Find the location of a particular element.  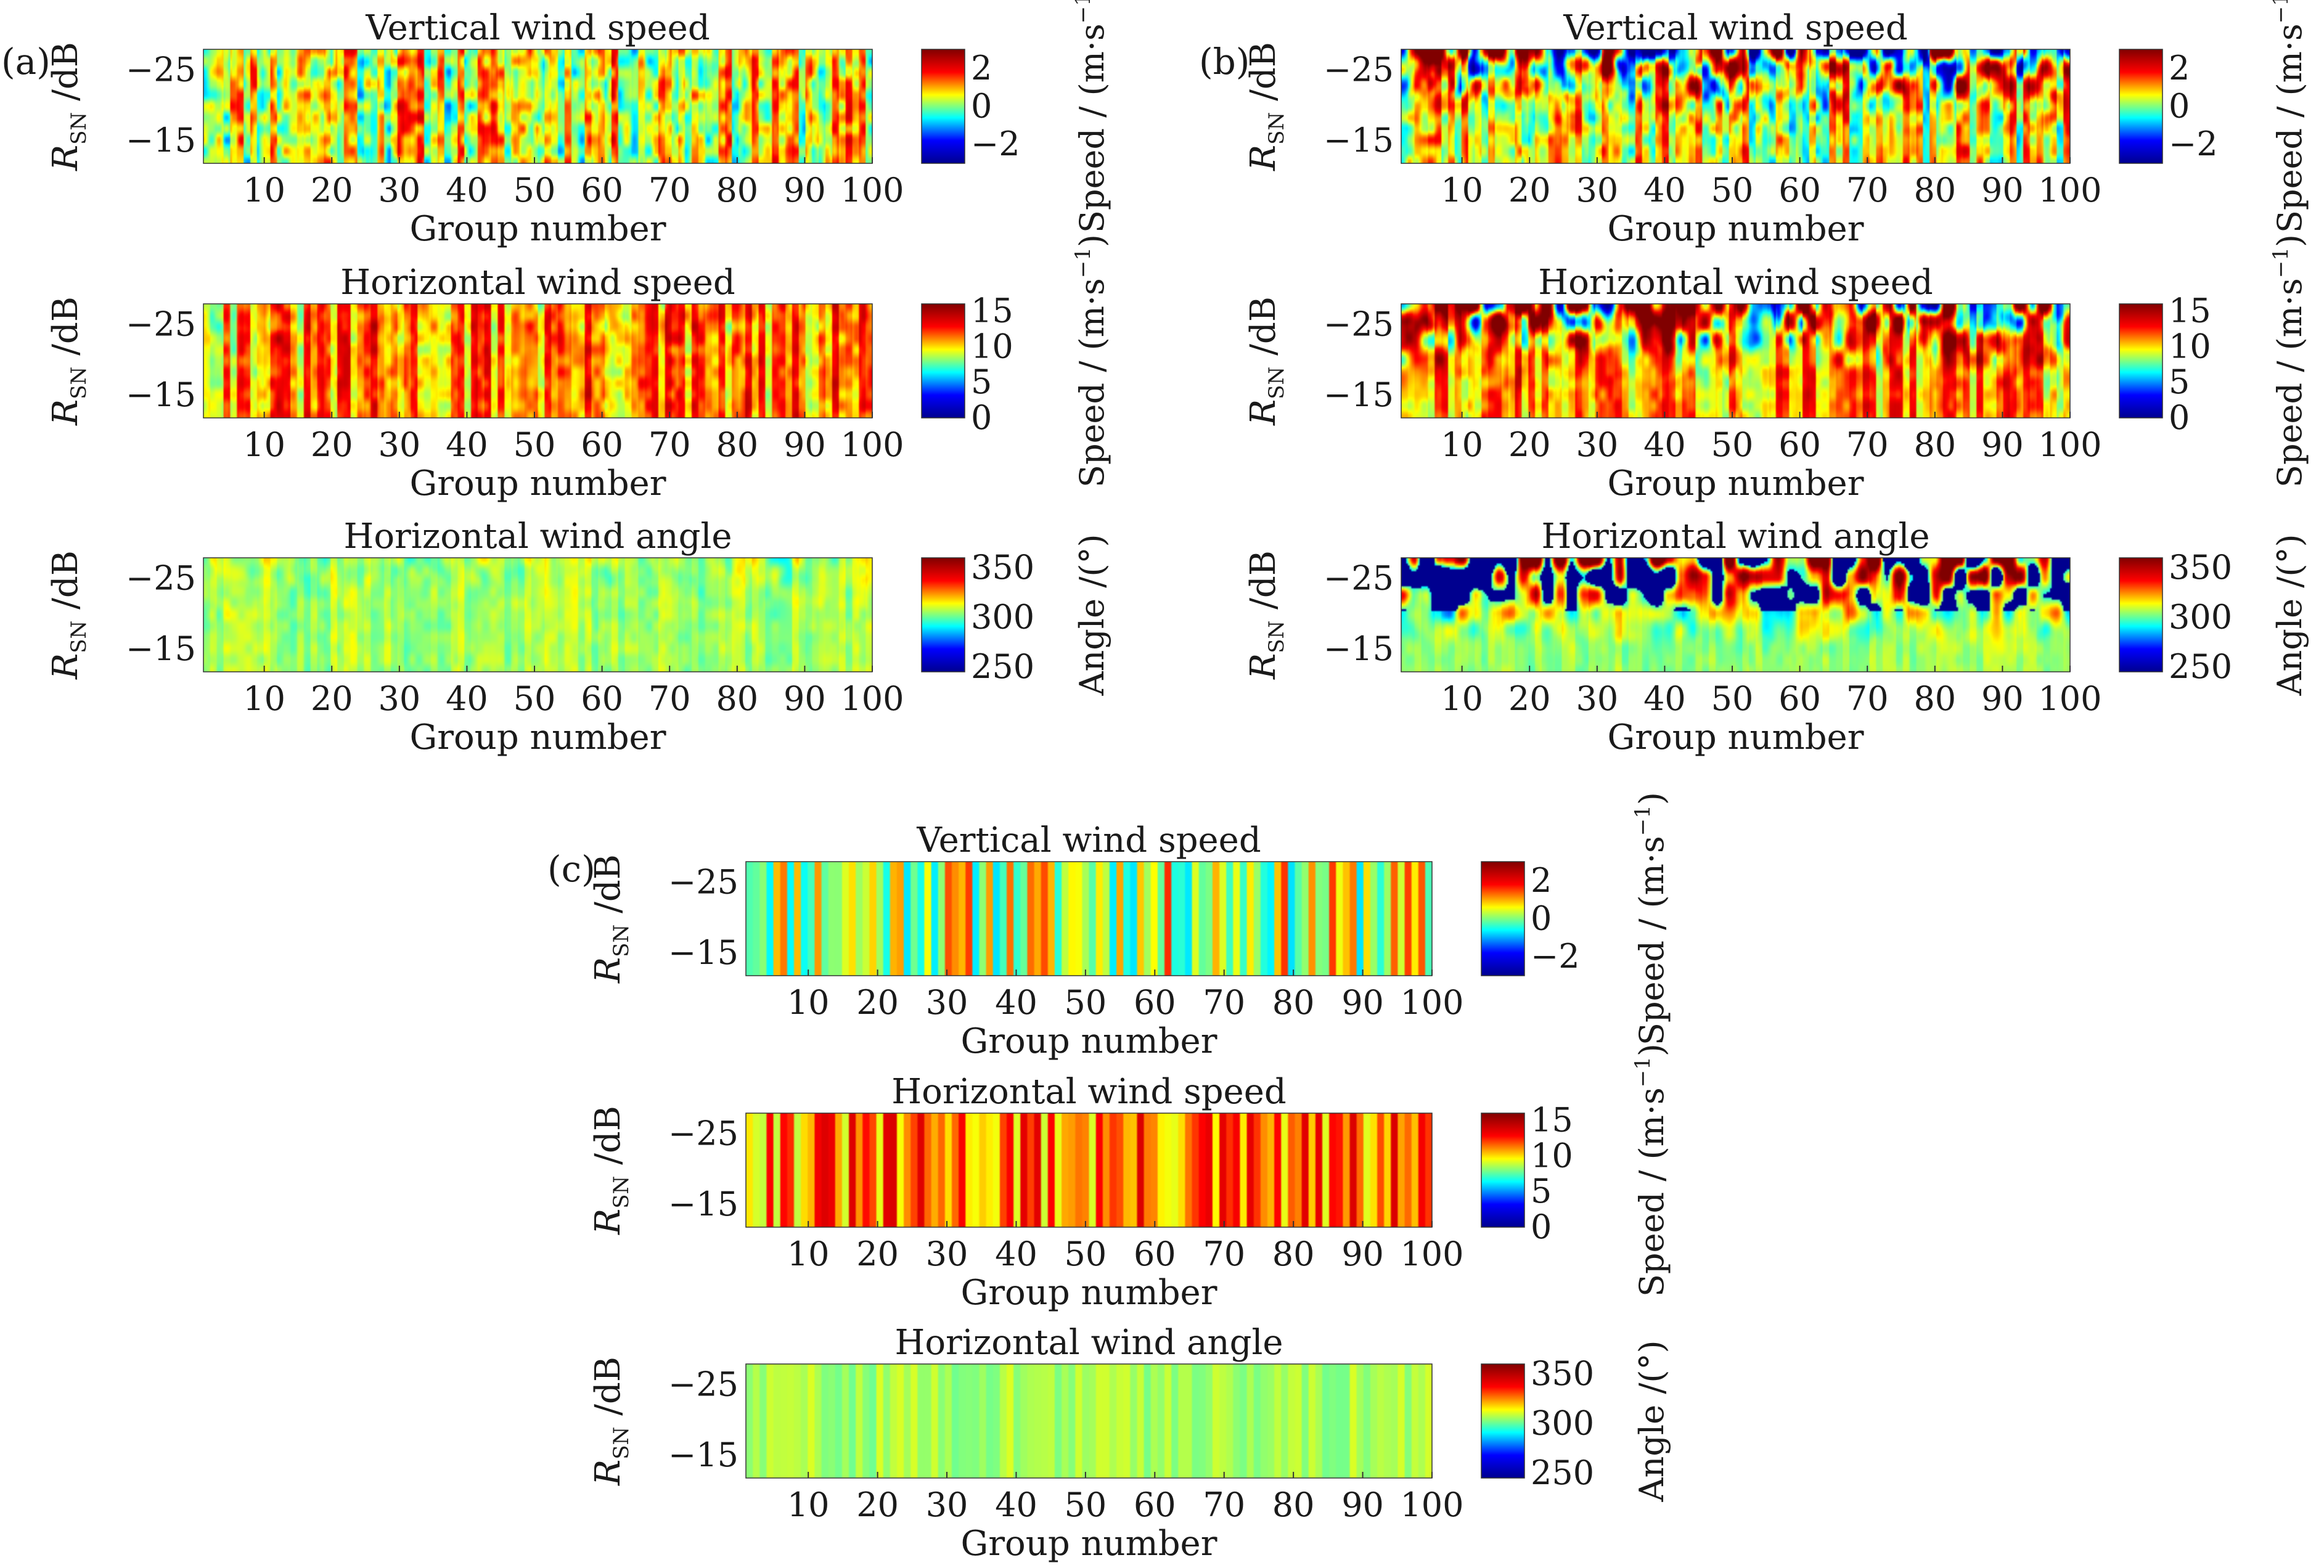

panel-label-a: (a) is located at coordinates (26, 62).